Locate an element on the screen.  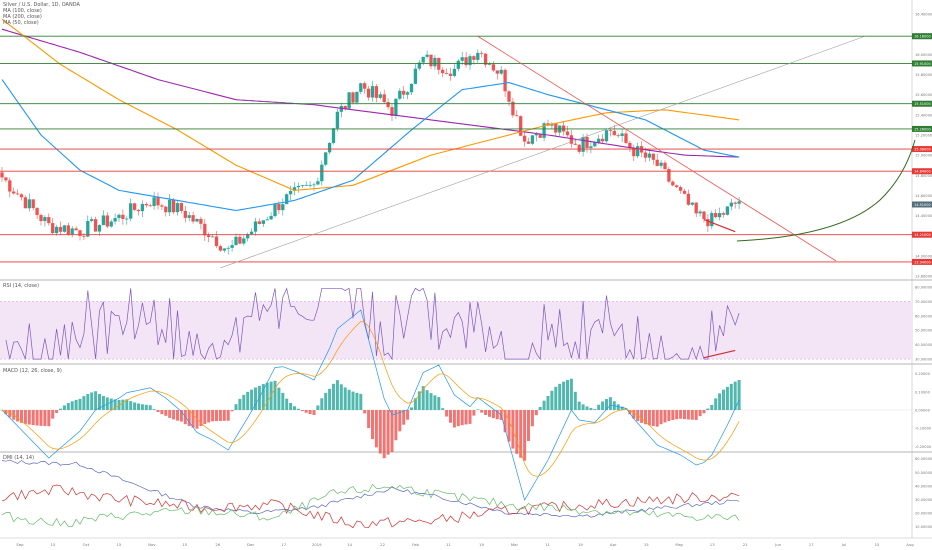
time-tick-label: 21 is located at coordinates (745, 544).